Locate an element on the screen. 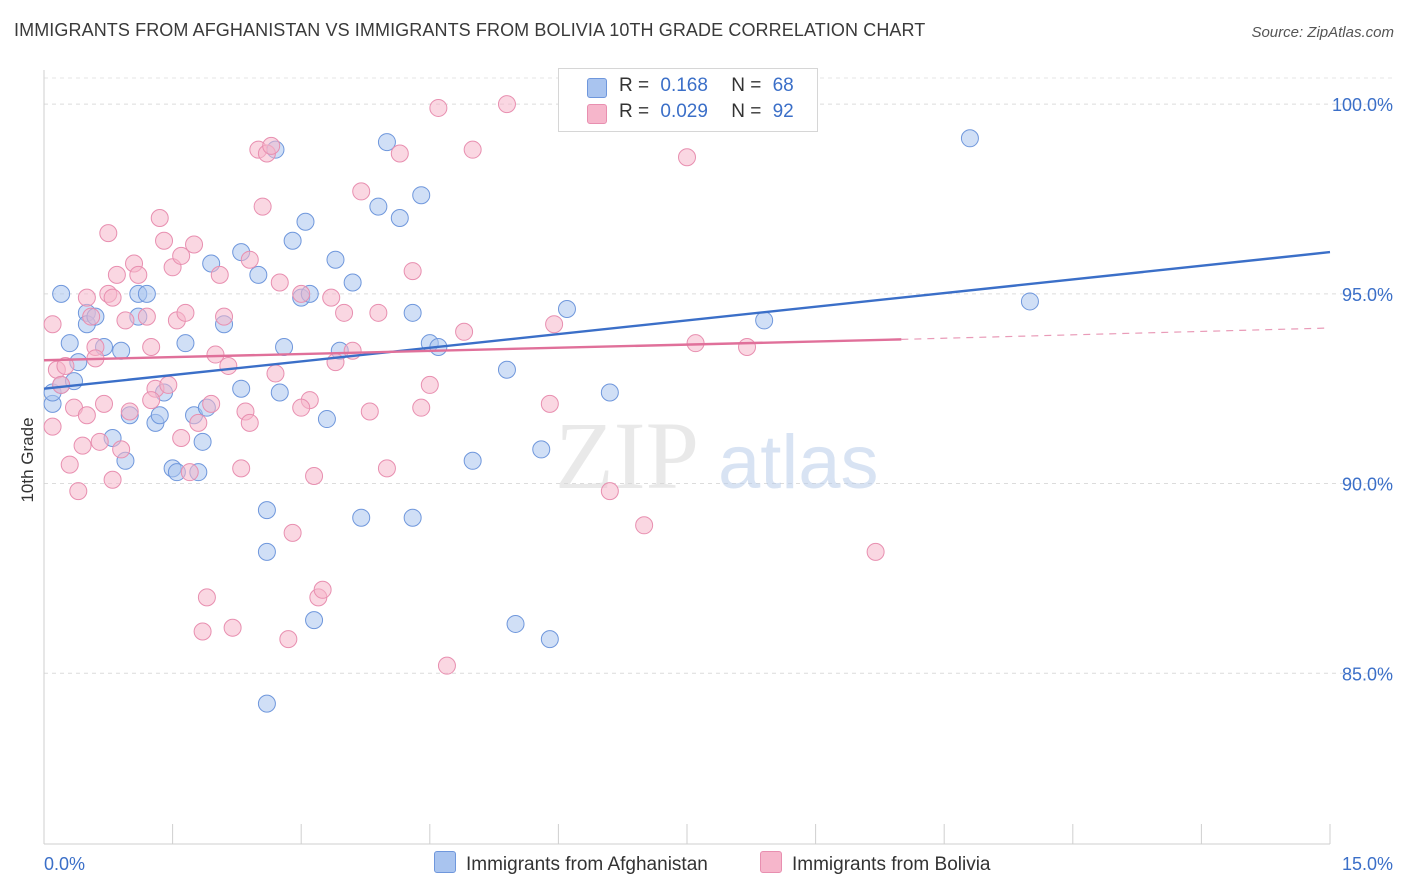 This screenshot has height=892, width=1406. watermark-atlas: atlas is located at coordinates (798, 462).